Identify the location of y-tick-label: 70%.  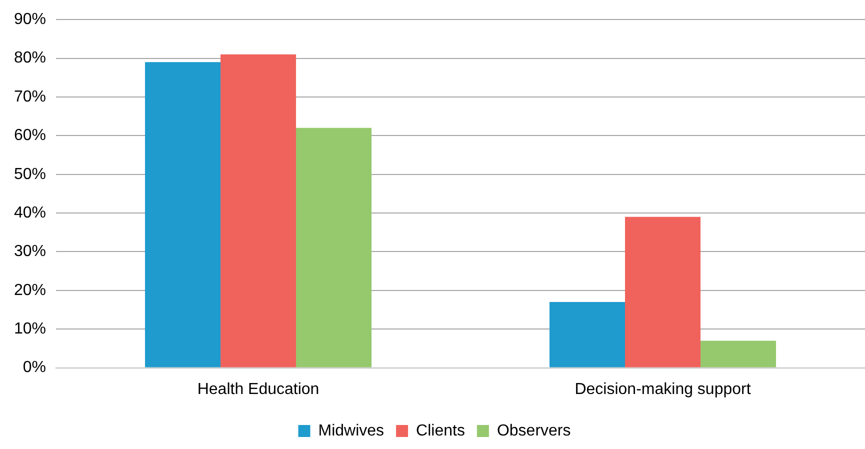
(30, 97).